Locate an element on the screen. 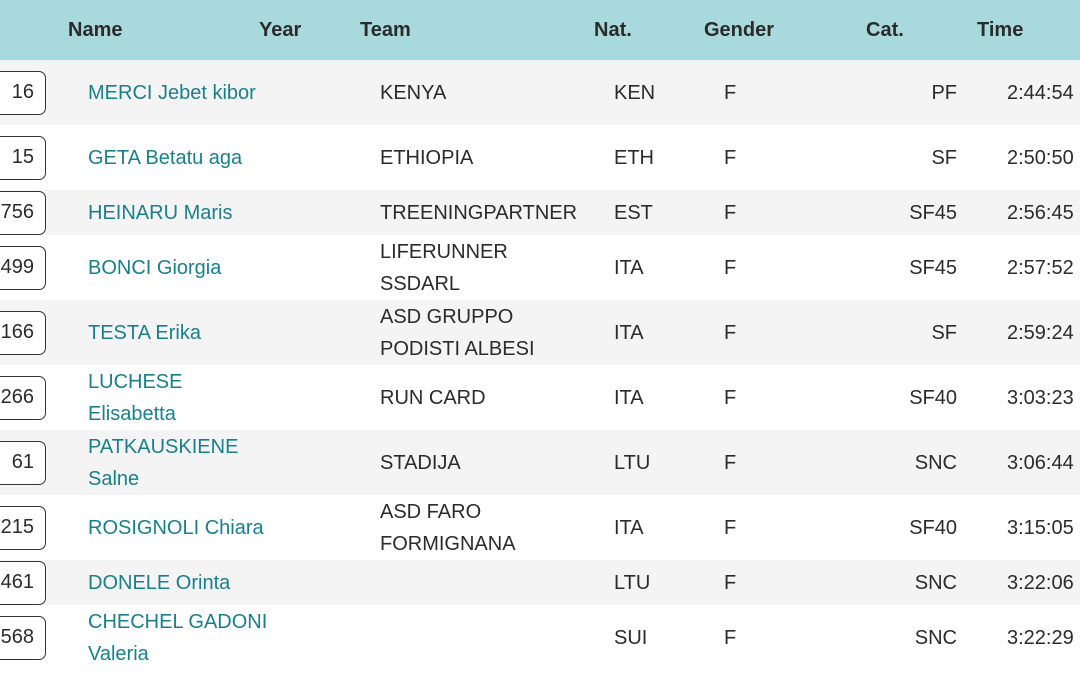 Image resolution: width=1080 pixels, height=675 pixels. athlete-name-link-text: CHECHEL GADONI Valeria is located at coordinates (178, 637).